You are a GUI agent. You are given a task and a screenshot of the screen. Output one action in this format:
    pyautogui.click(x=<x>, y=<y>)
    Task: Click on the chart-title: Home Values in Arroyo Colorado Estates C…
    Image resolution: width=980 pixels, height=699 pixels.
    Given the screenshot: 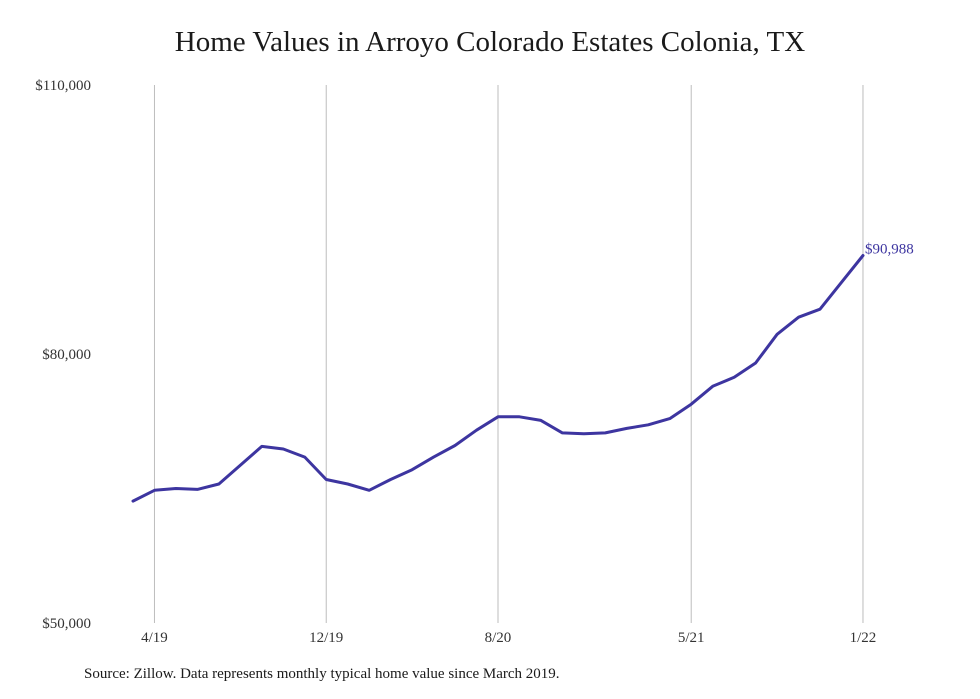 What is the action you would take?
    pyautogui.click(x=490, y=42)
    